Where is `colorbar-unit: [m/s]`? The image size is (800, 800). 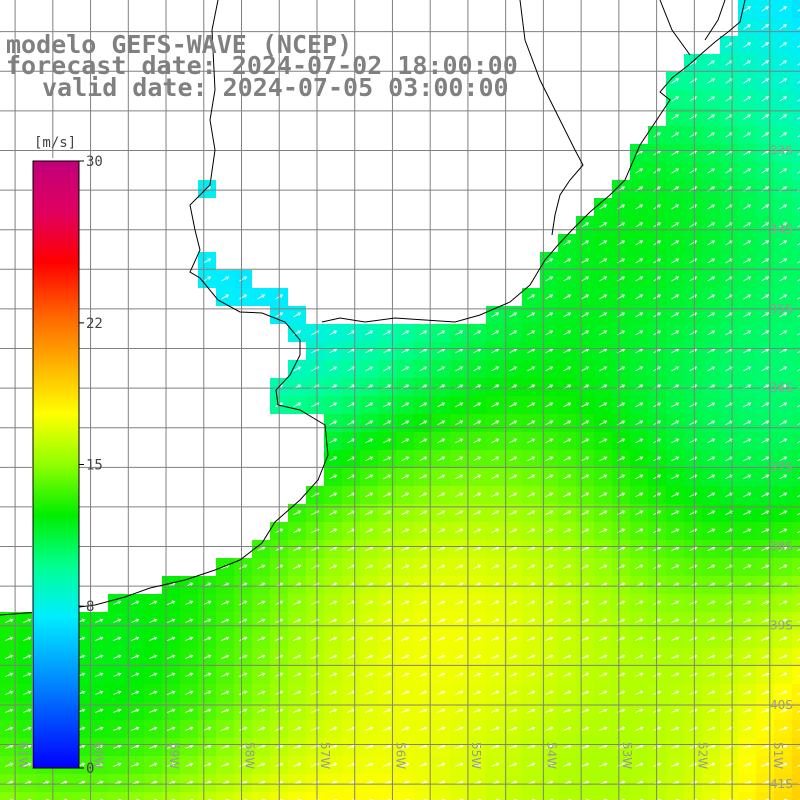 colorbar-unit: [m/s] is located at coordinates (55, 143).